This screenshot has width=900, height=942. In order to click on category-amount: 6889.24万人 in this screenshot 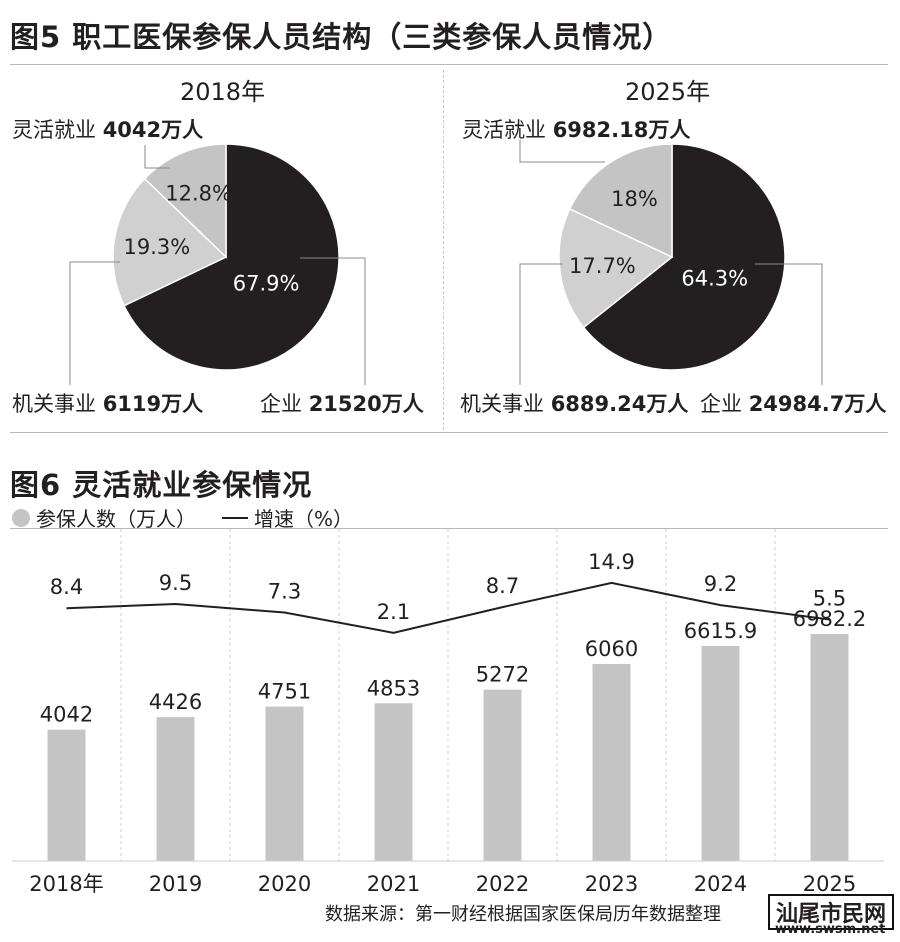, I will do `click(619, 404)`.